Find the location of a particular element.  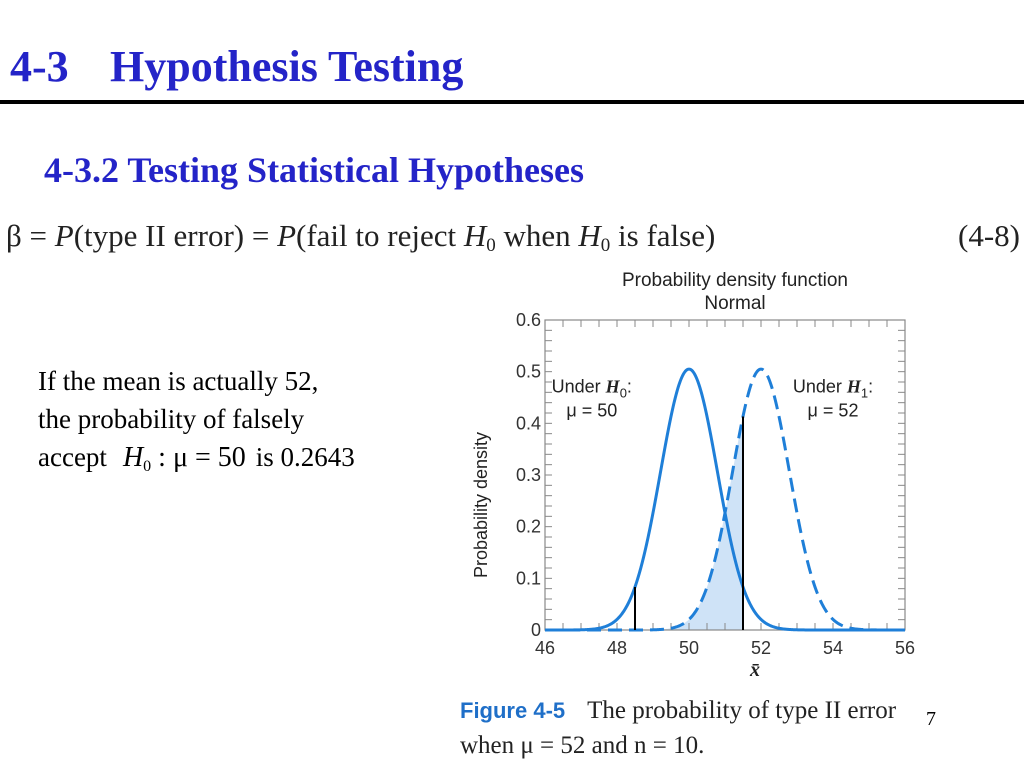

beta-symbol: β is located at coordinates (14, 235).